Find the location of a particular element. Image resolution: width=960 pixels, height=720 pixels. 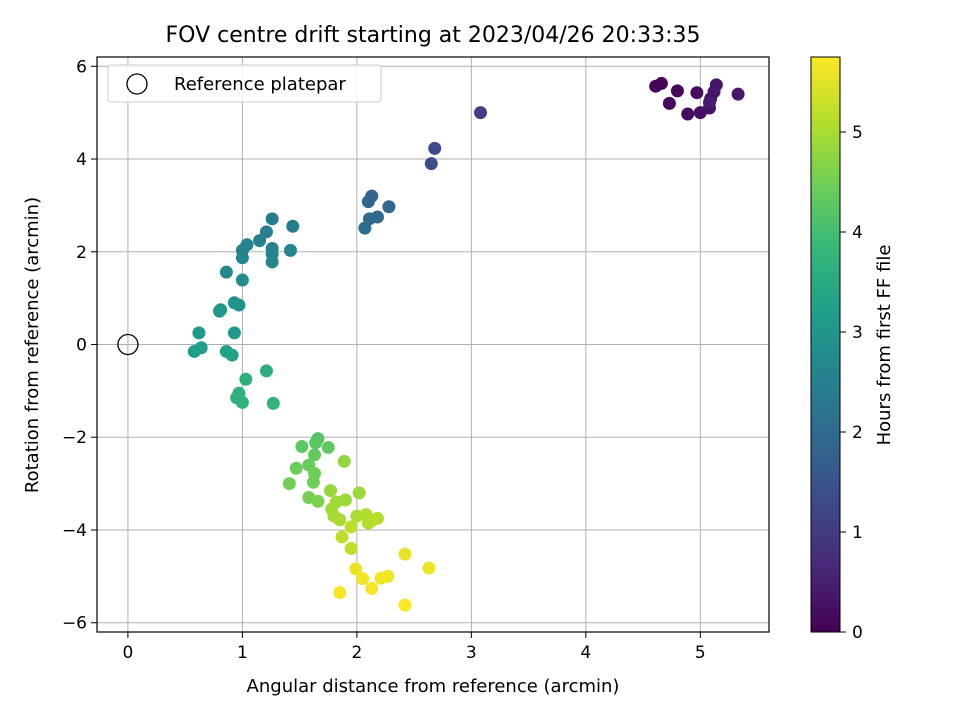

y-tick-label: 2 is located at coordinates (81, 253).